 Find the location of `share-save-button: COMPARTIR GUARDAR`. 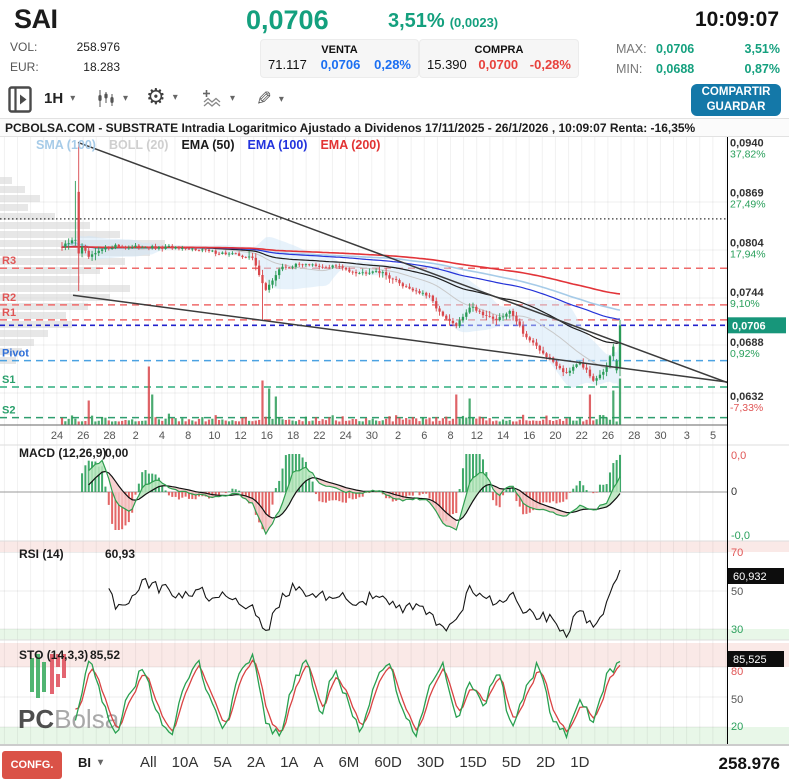

share-save-button: COMPARTIR GUARDAR is located at coordinates (736, 100).